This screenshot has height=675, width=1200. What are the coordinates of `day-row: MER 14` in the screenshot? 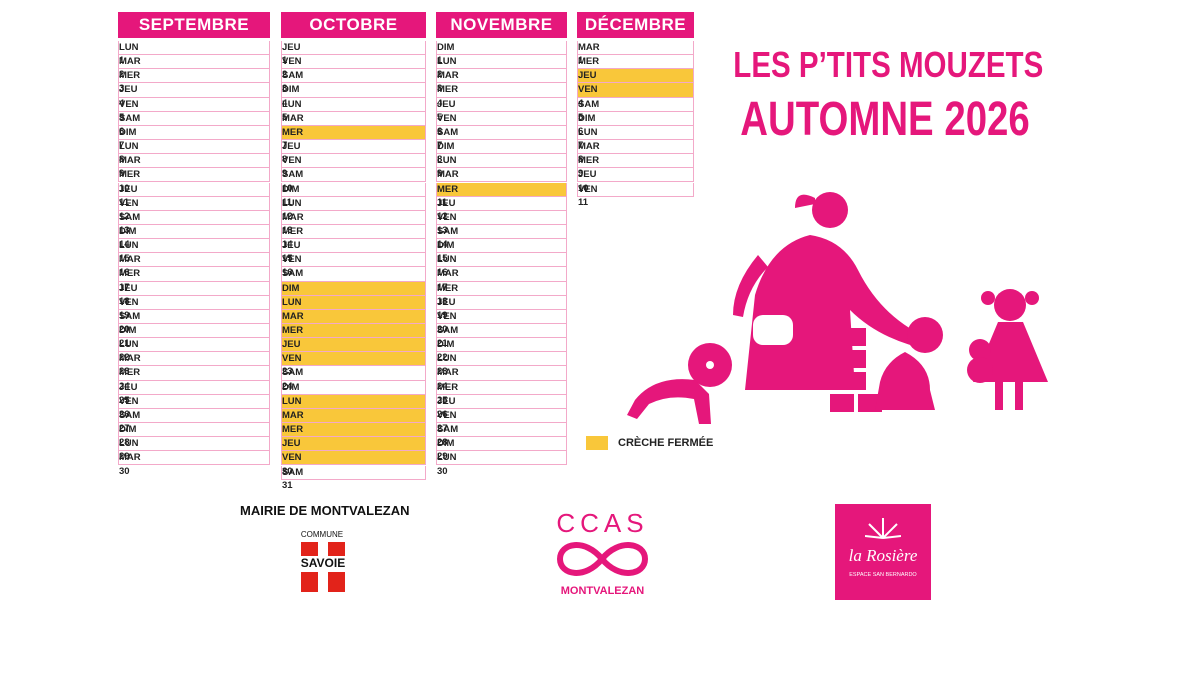 It's located at (353, 237).